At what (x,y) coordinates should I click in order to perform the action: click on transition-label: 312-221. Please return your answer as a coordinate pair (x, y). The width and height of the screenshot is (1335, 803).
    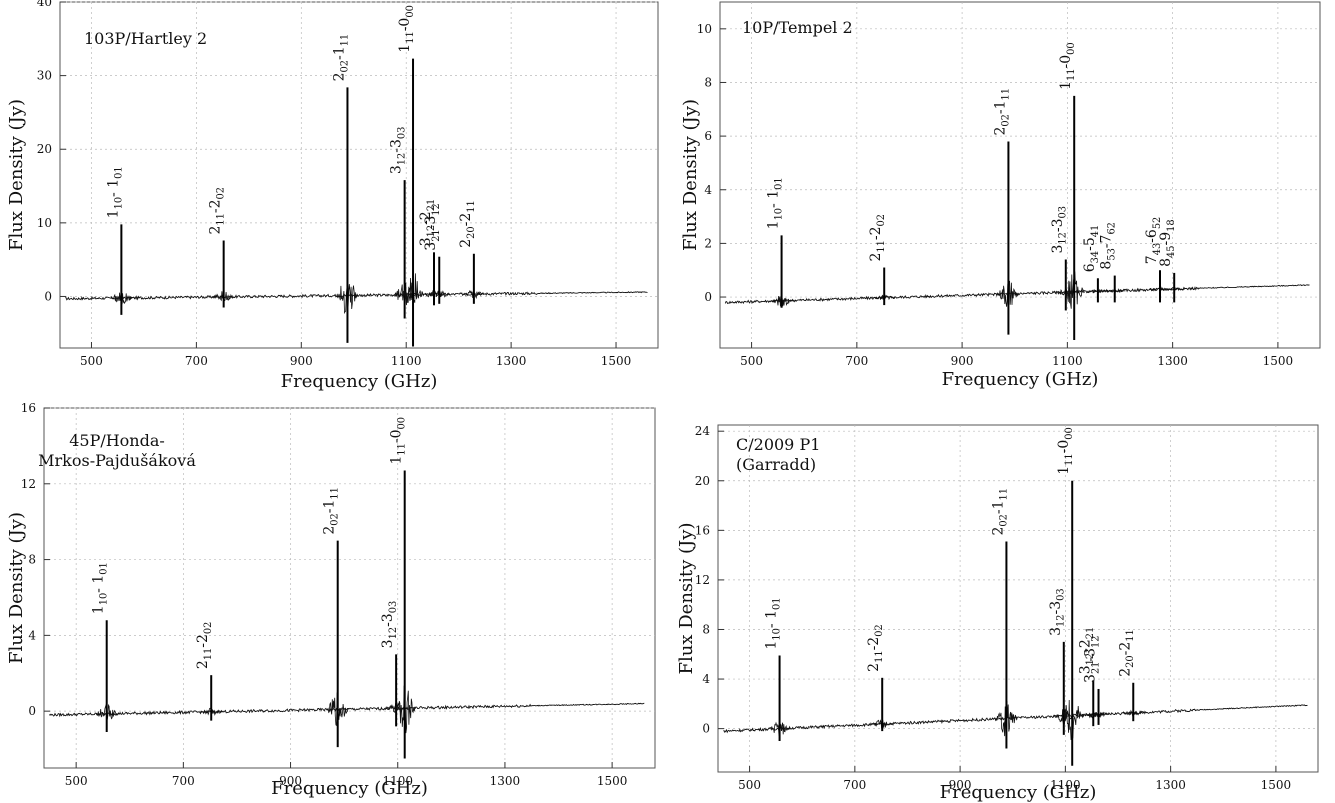
    Looking at the image, I should click on (1086, 651).